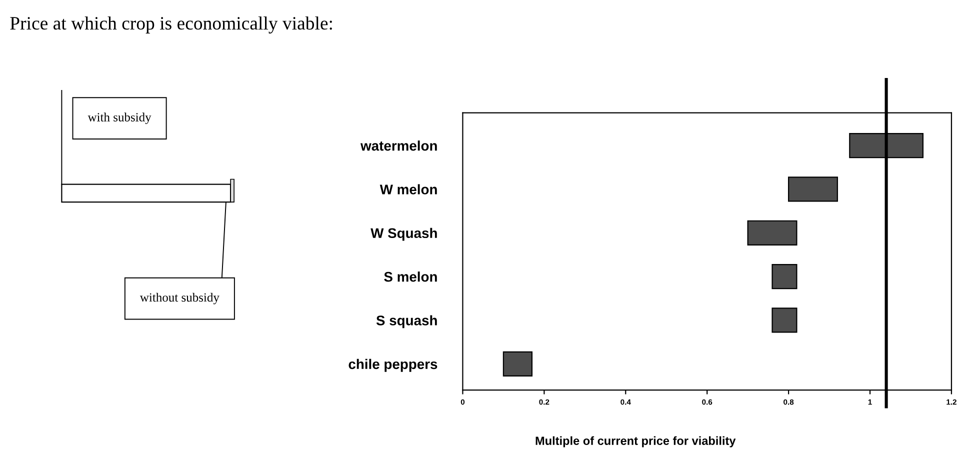 Image resolution: width=964 pixels, height=470 pixels. Describe the element at coordinates (180, 298) in the screenshot. I see `text: without subsidy` at that location.